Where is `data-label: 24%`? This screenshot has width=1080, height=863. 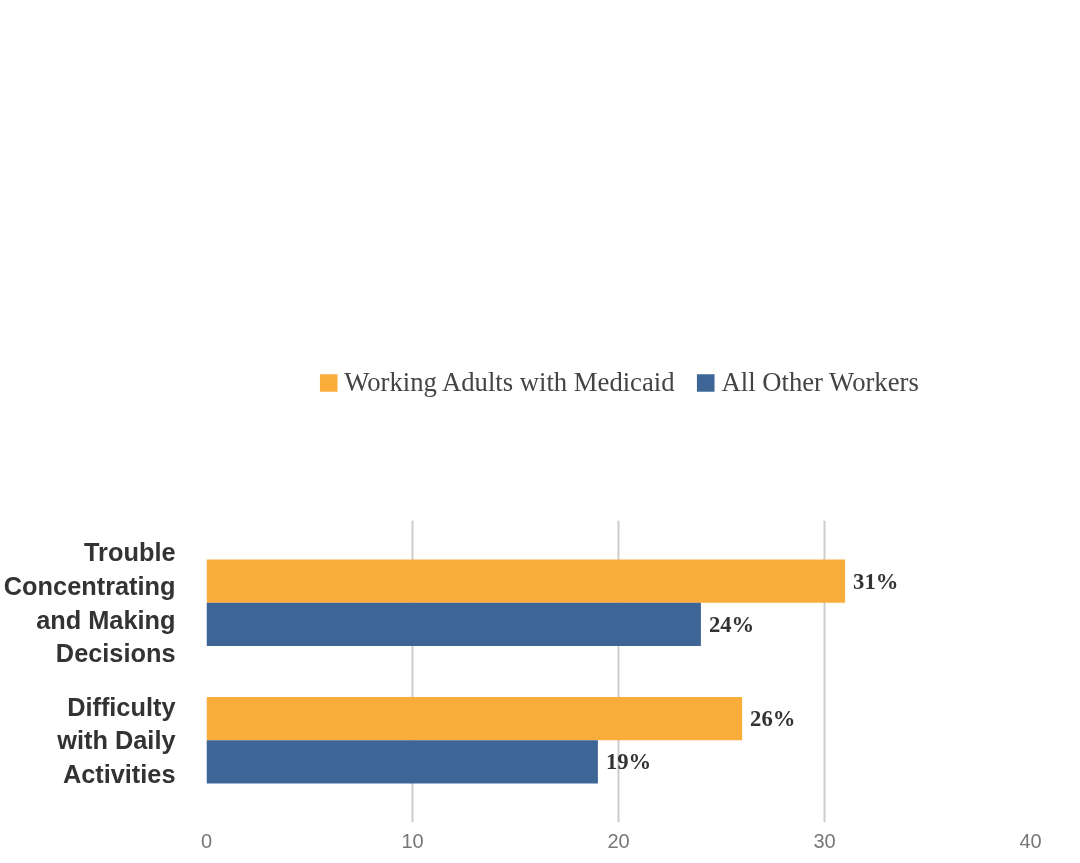
data-label: 24% is located at coordinates (731, 624).